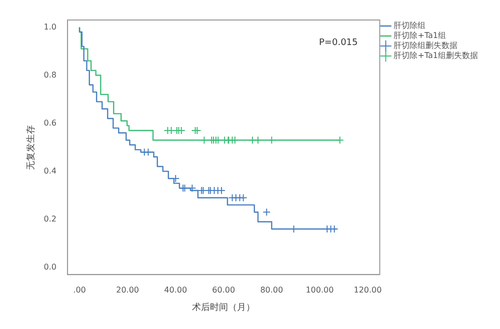  Describe the element at coordinates (176, 289) in the screenshot. I see `x-tick-label: 40.00` at that location.